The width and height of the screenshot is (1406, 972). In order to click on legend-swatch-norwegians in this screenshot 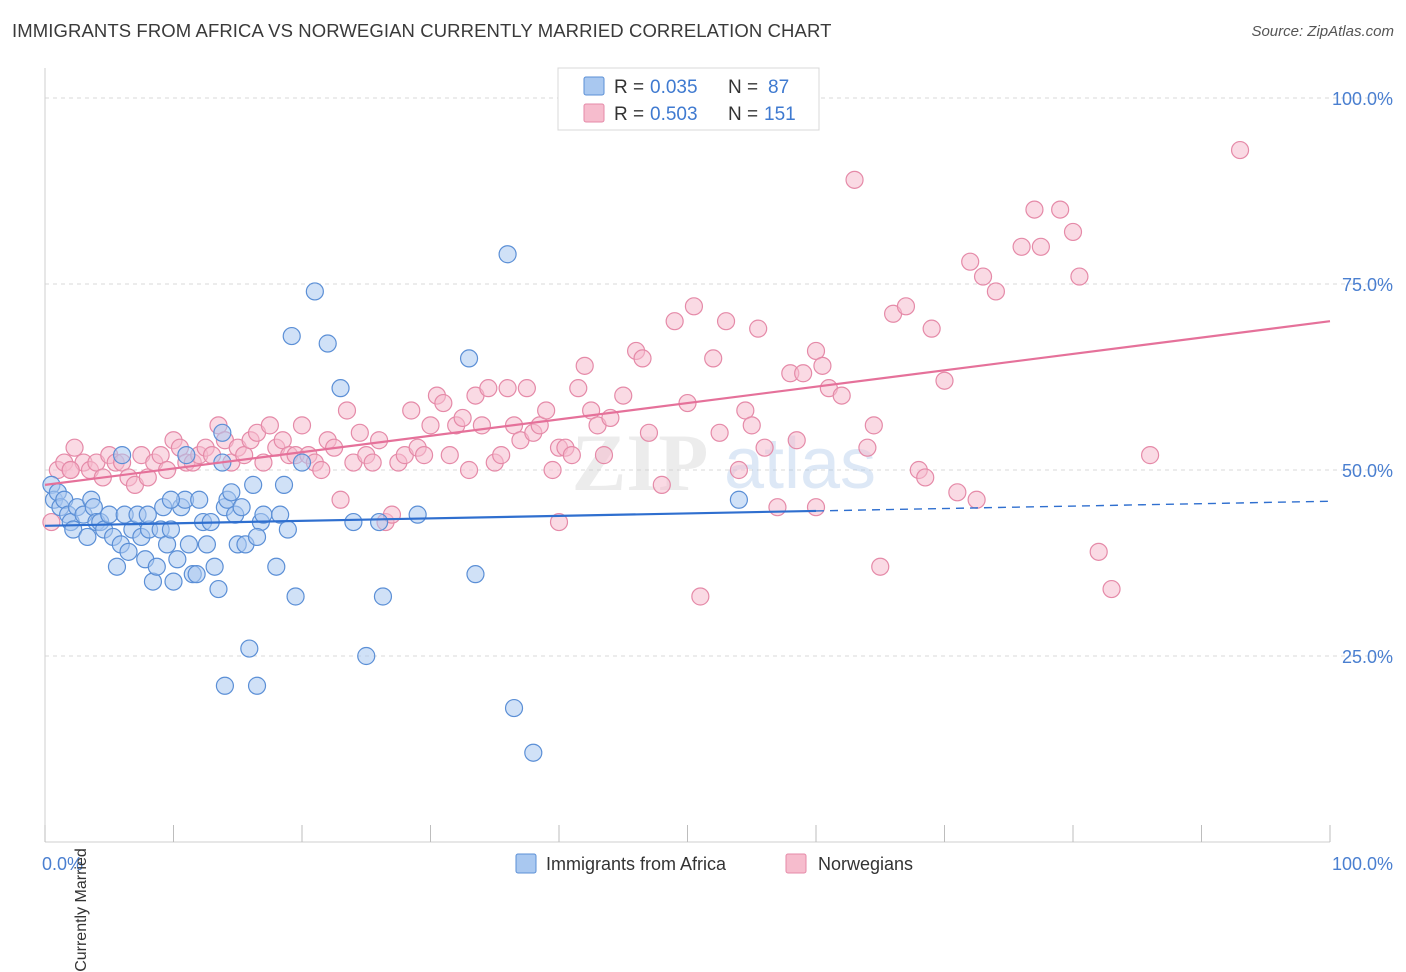, I will do `click(796, 863)`.